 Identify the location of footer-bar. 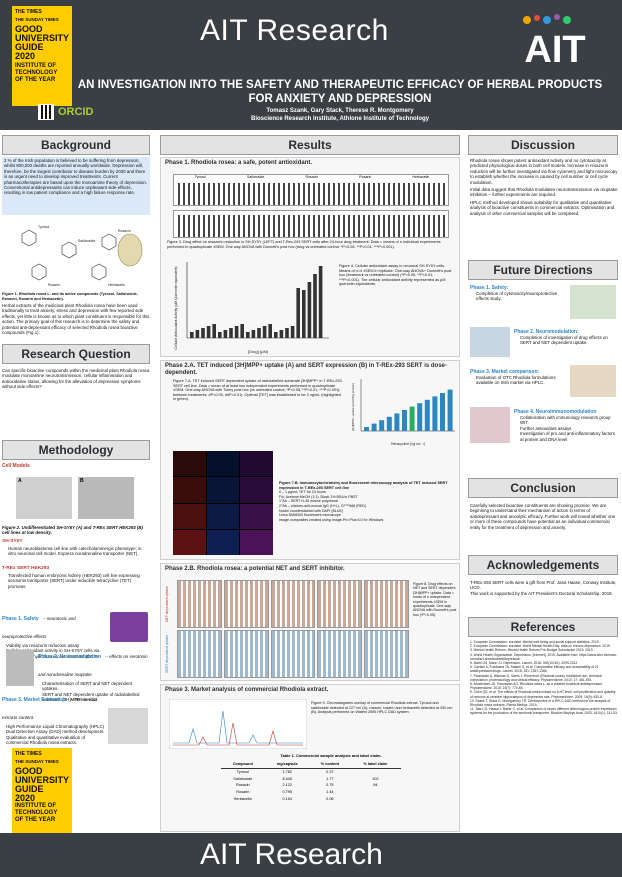
(311, 855).